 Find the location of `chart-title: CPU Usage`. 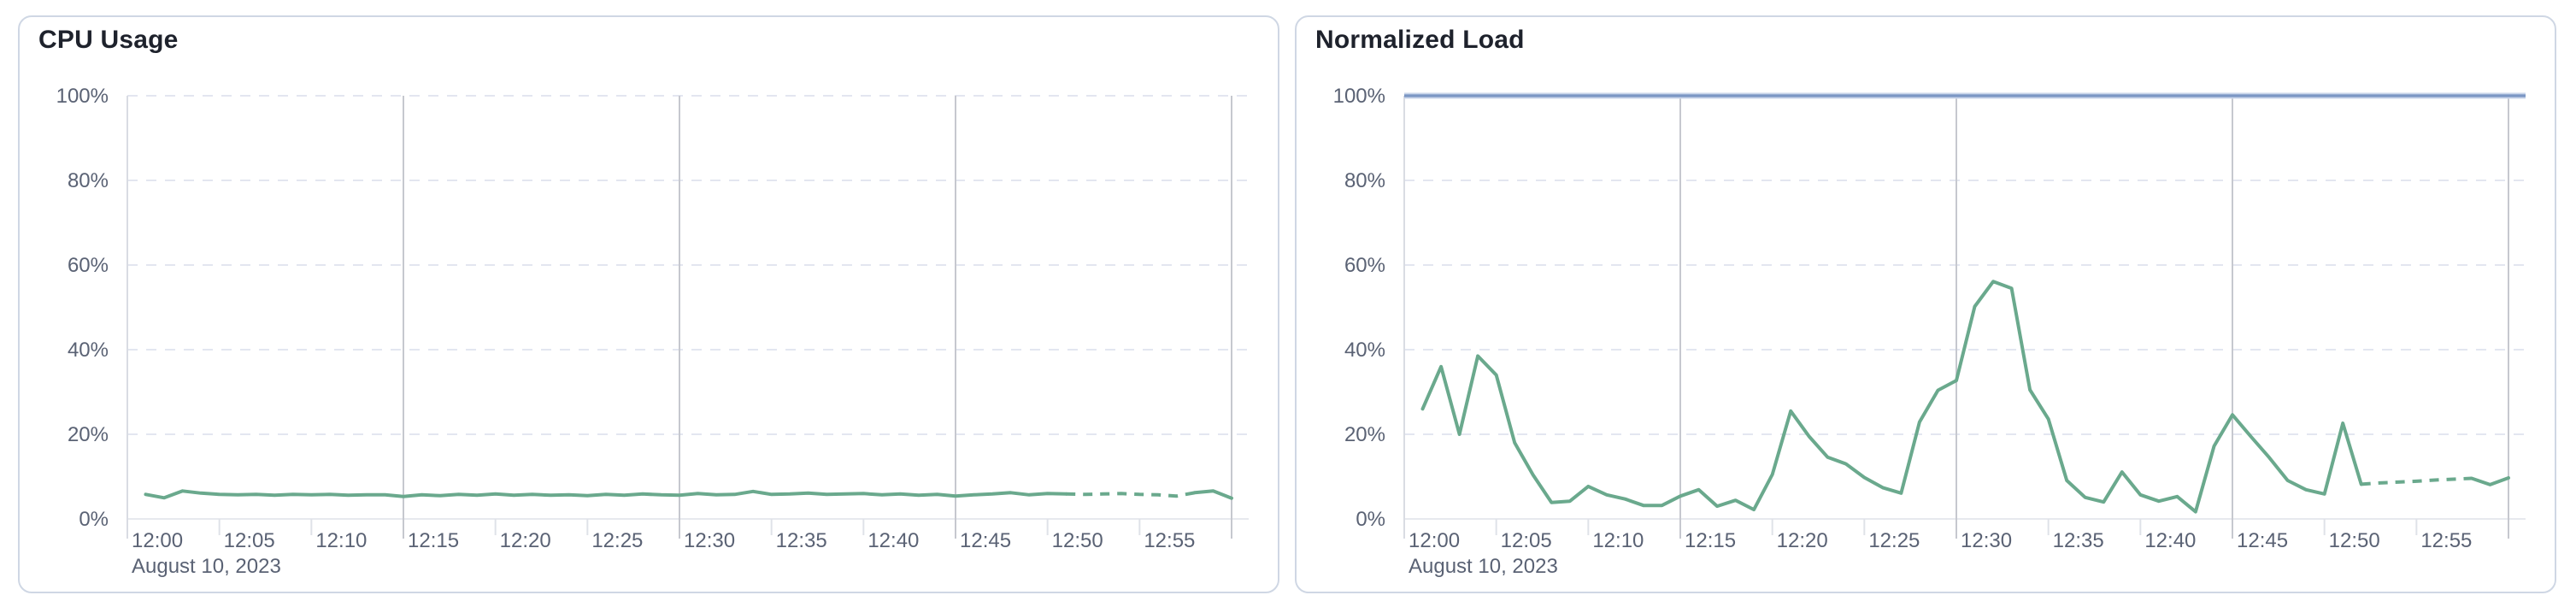

chart-title: CPU Usage is located at coordinates (108, 40).